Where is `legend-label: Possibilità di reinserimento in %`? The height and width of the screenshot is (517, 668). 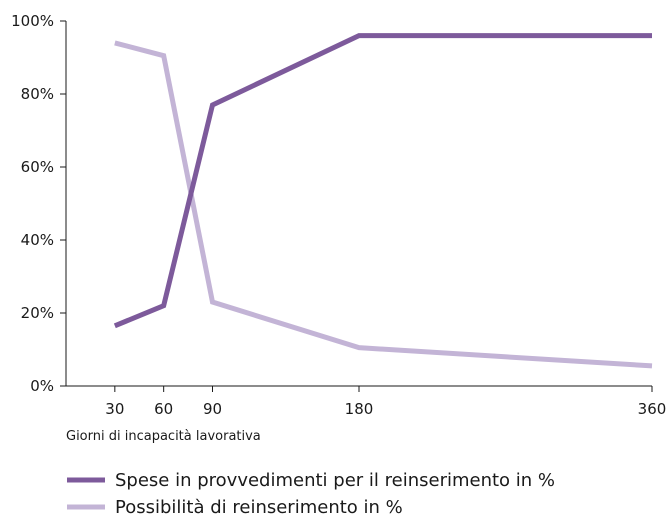
legend-label: Possibilità di reinserimento in % is located at coordinates (259, 507).